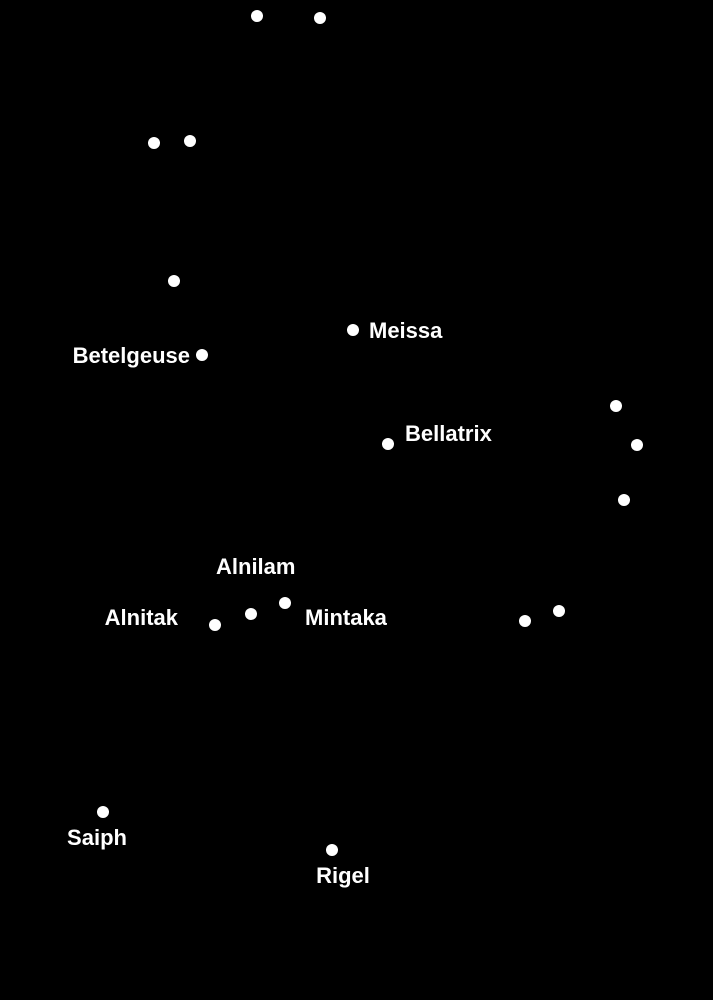 This screenshot has width=713, height=1000. I want to click on star-shield-bottom-right, so click(559, 611).